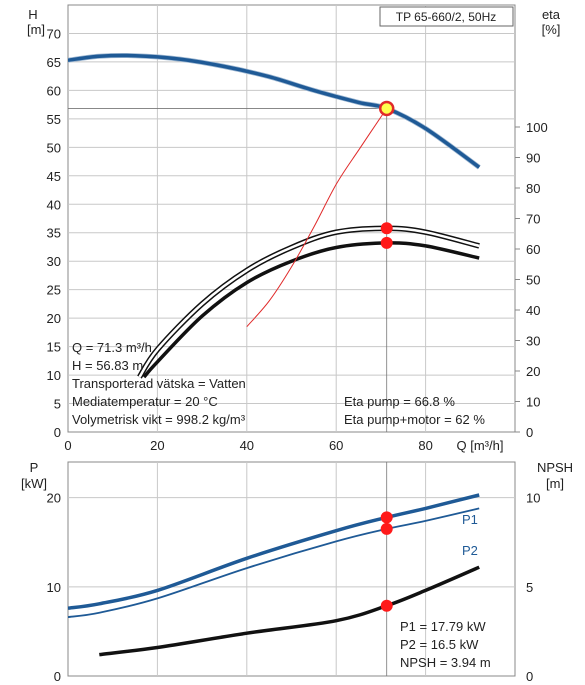 The height and width of the screenshot is (685, 585). What do you see at coordinates (533, 310) in the screenshot?
I see `tick-label-eta: 40` at bounding box center [533, 310].